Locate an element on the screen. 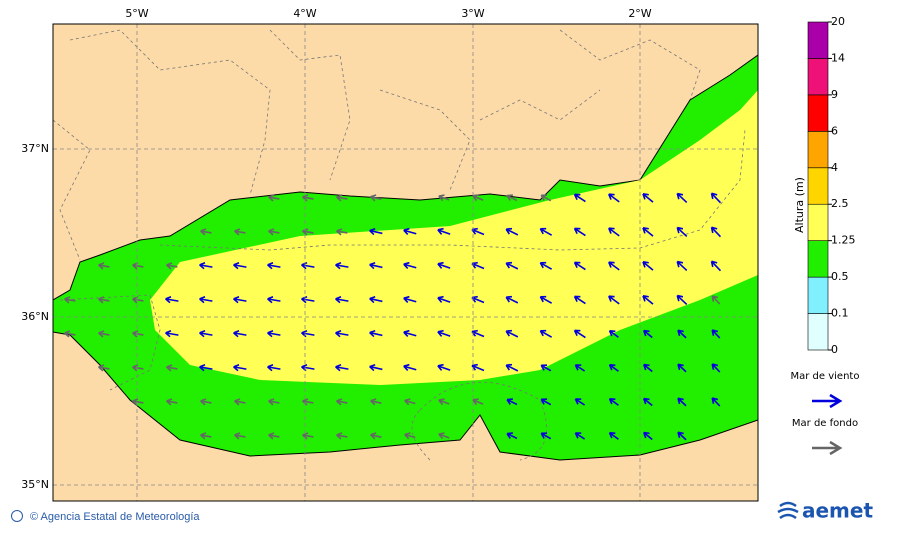  colorbar-label: 2.5 is located at coordinates (840, 203).